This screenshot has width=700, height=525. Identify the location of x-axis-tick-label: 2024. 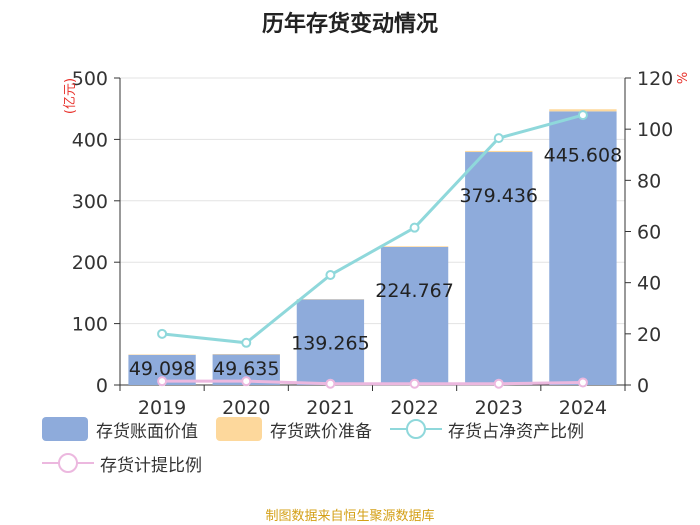
(583, 408).